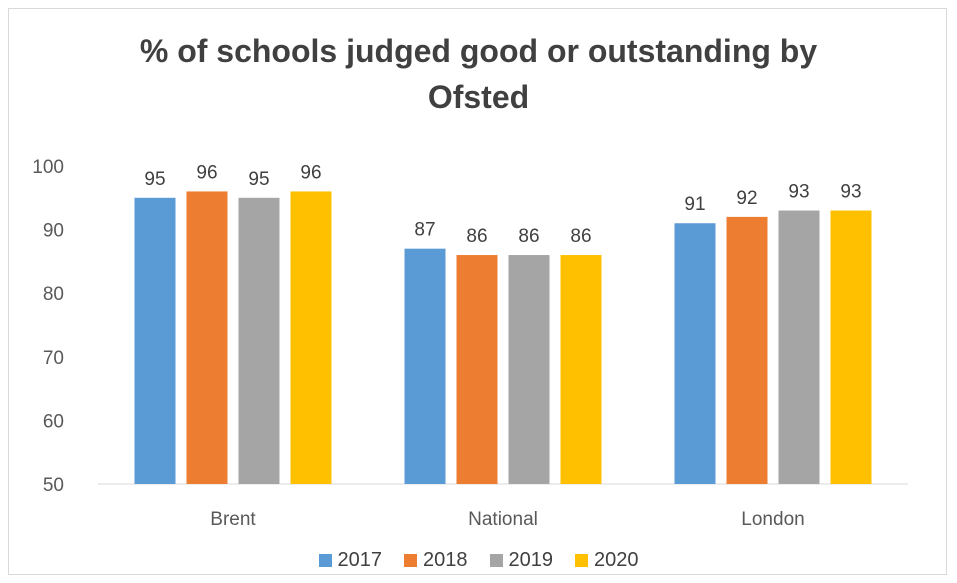 This screenshot has width=957, height=583. I want to click on y-tick-label: 90, so click(53, 231).